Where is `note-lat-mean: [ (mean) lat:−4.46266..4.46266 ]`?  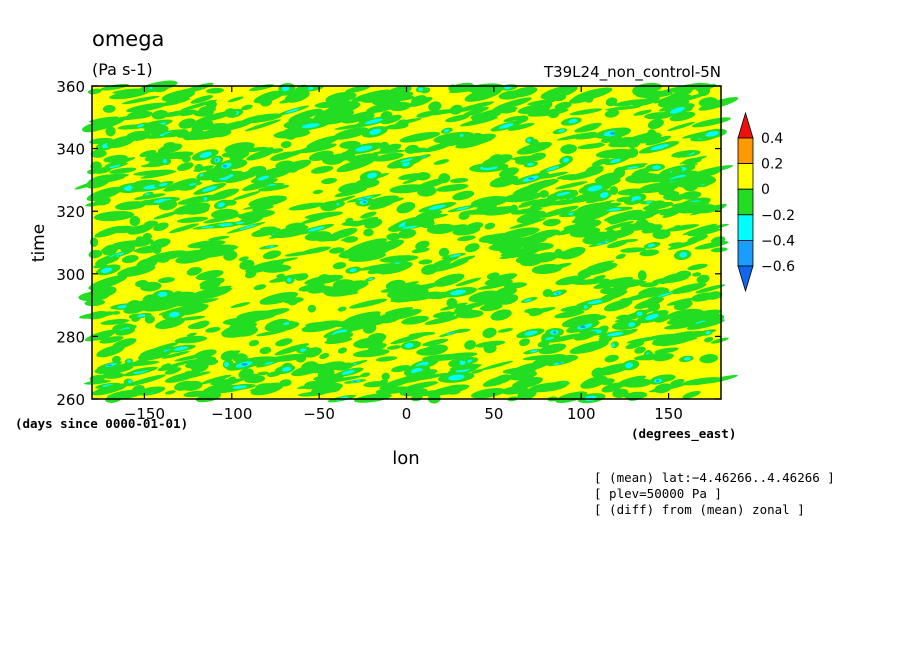
note-lat-mean: [ (mean) lat:−4.46266..4.46266 ] is located at coordinates (714, 477).